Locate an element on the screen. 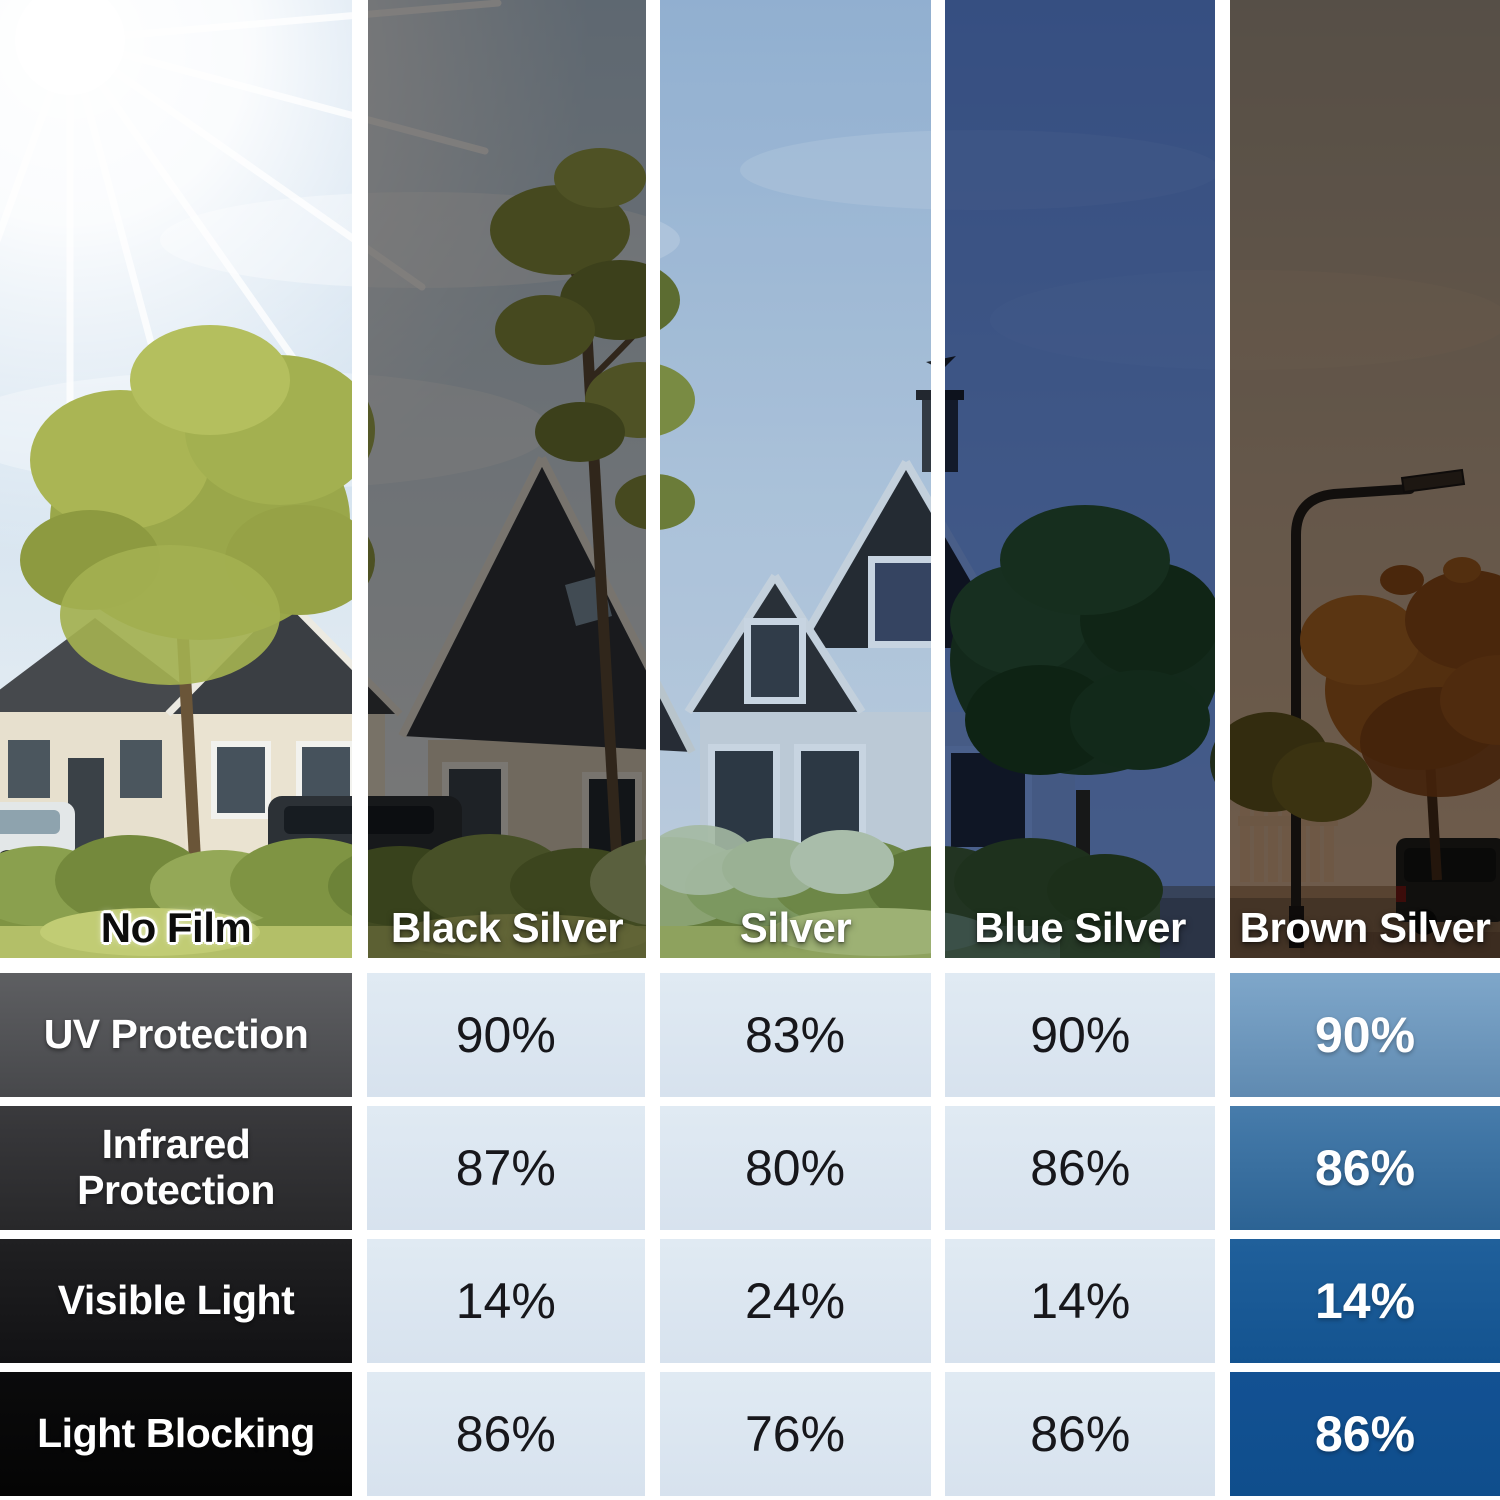 The height and width of the screenshot is (1500, 1500). value-cell-lb-black-silver: 86% is located at coordinates (505, 1434).